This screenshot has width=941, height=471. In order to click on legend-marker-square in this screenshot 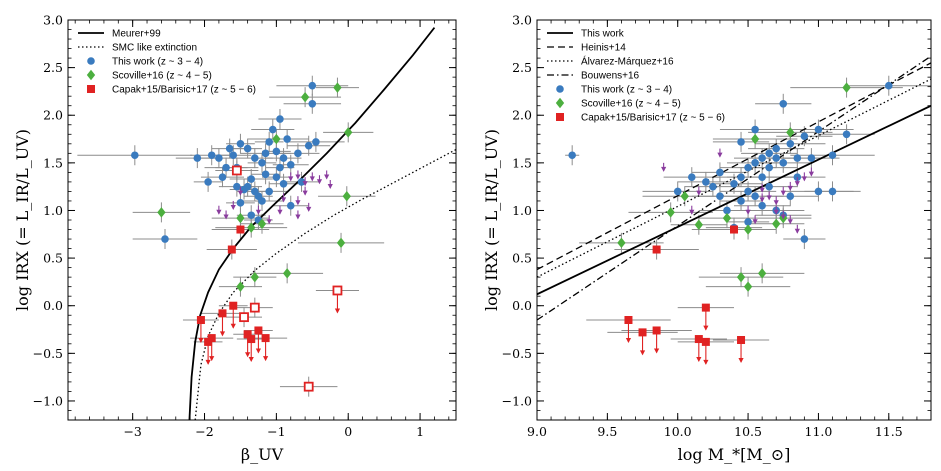, I will do `click(560, 117)`.